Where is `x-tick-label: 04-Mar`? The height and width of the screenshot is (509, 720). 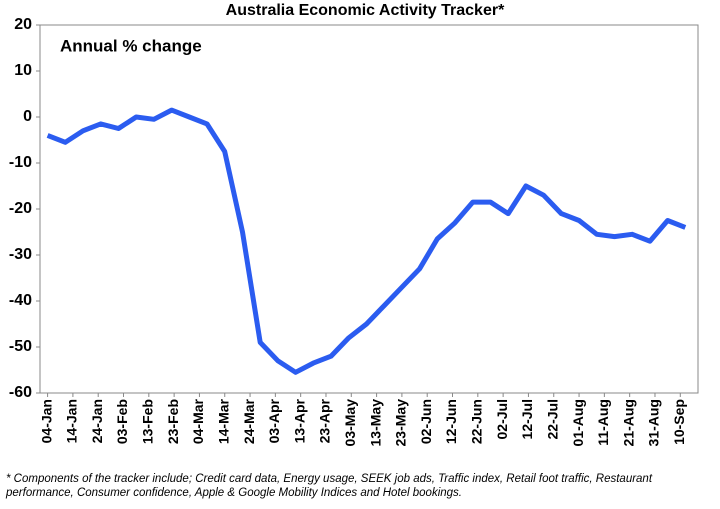
x-tick-label: 04-Mar is located at coordinates (198, 421).